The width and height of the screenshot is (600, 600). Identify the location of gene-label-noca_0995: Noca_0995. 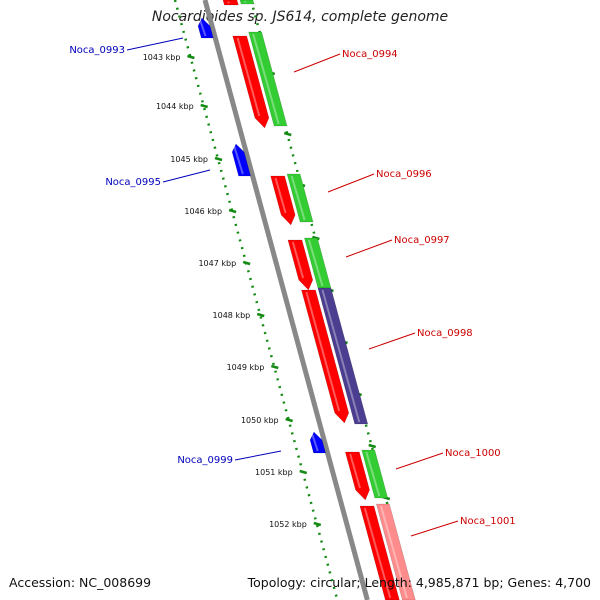
(133, 182).